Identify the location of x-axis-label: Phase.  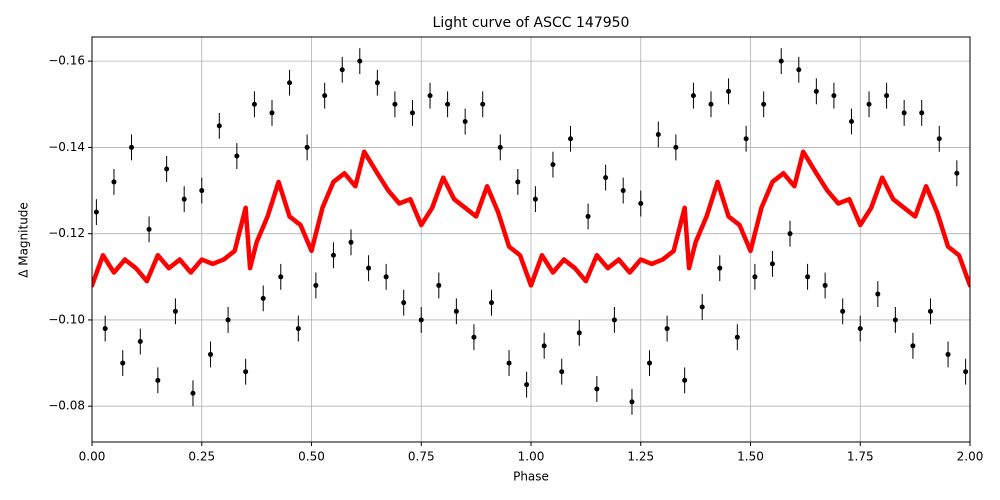
(531, 477).